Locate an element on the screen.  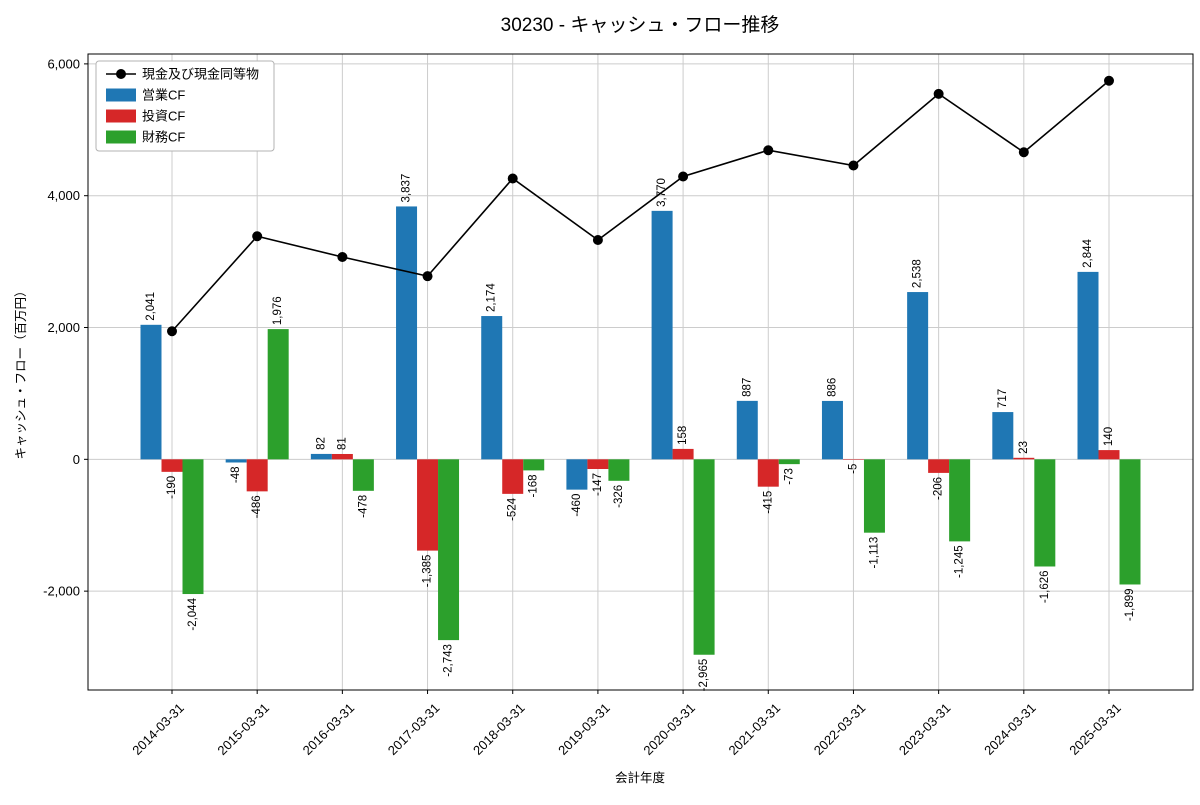
bar-value-label: -1,626 is located at coordinates (1045, 586).